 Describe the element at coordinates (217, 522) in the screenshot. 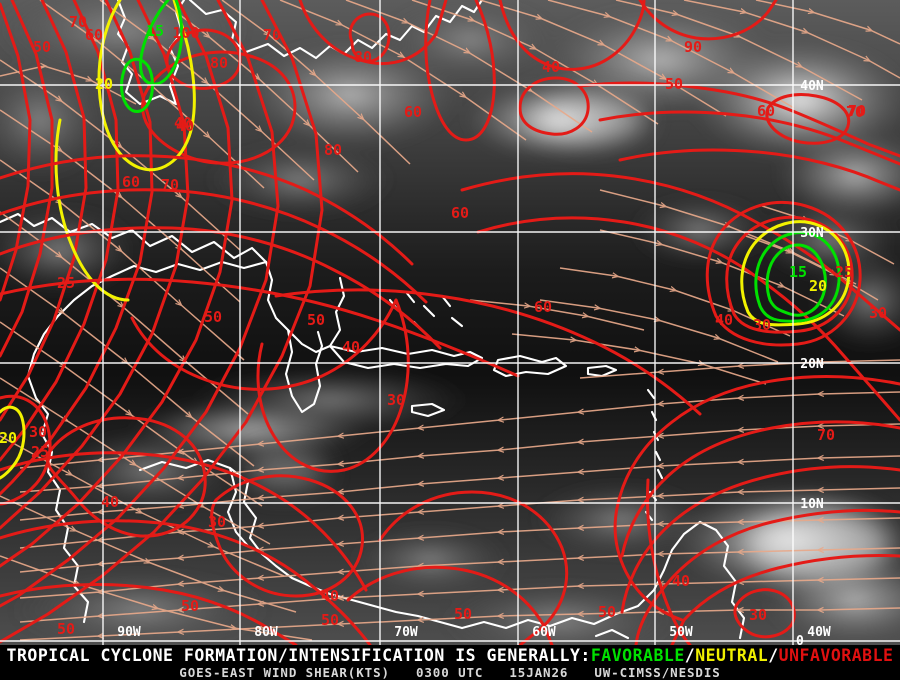

I see `contour-label-30-36: 30` at that location.